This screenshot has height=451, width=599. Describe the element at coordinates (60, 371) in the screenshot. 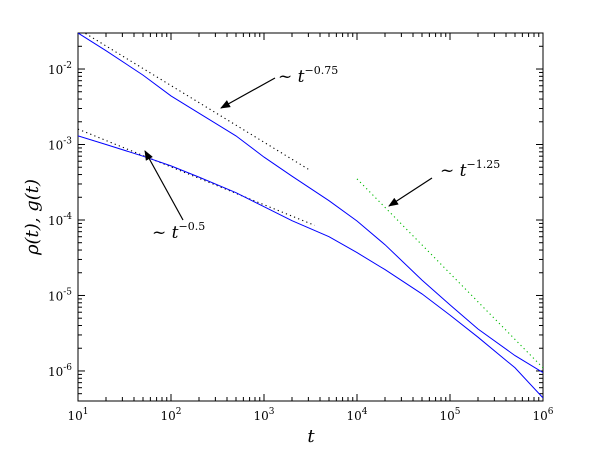

I see `y-tick-label: 10⁻⁶` at that location.